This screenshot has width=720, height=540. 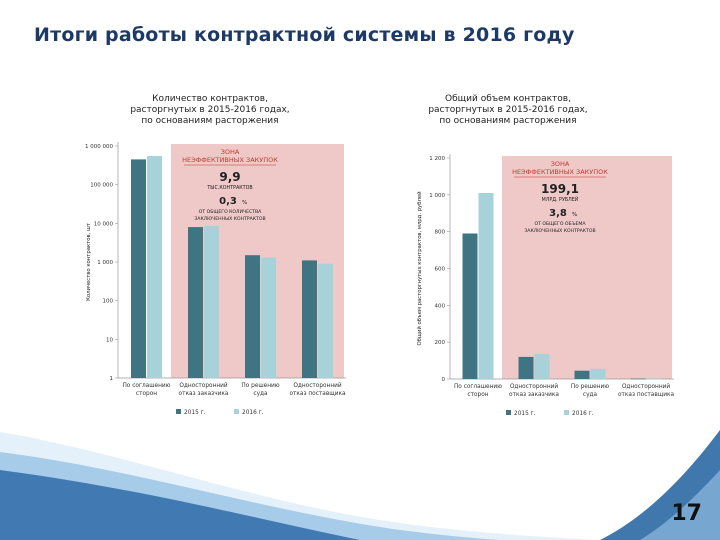 I want to click on chart1-zone-share-unit: %, so click(x=244, y=203).